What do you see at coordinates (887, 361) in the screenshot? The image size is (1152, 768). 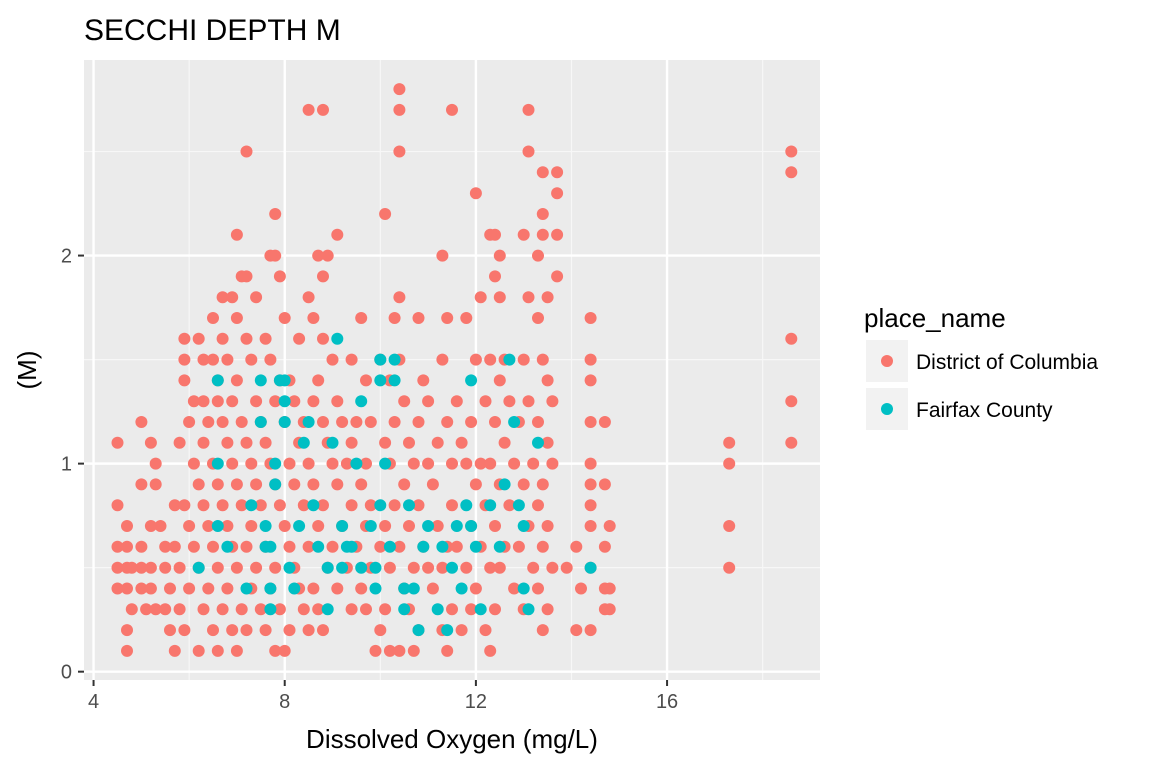 I see `legend-key-district-of-columbia` at bounding box center [887, 361].